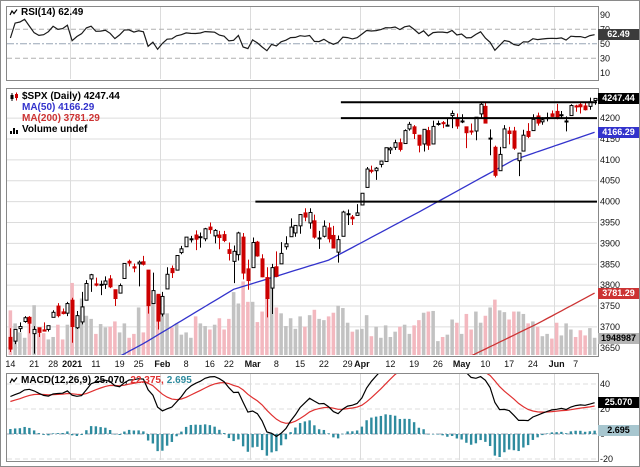 Image resolution: width=640 pixels, height=467 pixels. What do you see at coordinates (302, 436) in the screenshot?
I see `macd-histogram` at bounding box center [302, 436].